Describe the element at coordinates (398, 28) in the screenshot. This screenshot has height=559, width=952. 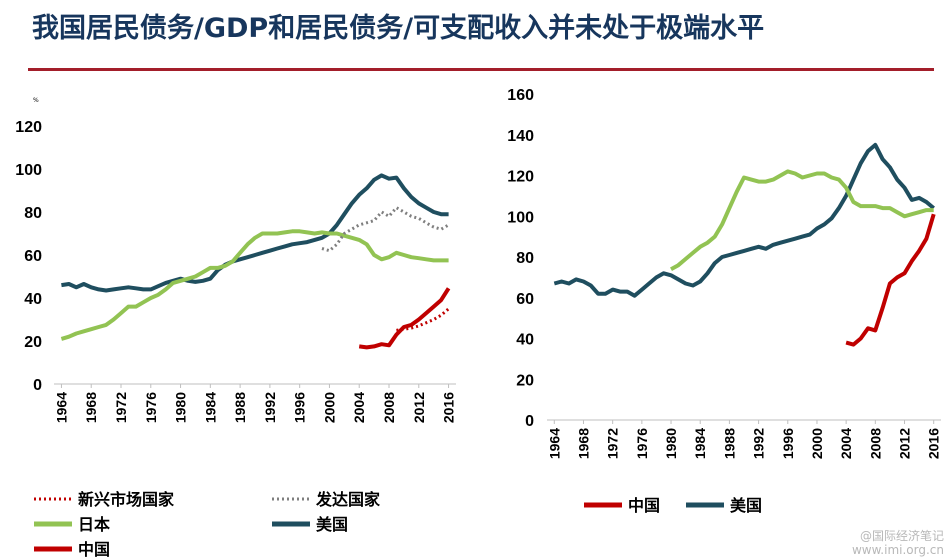
I see `page-title: 我国居民债务/GDP和居民债务/可支配收入并未处于极端水平` at that location.